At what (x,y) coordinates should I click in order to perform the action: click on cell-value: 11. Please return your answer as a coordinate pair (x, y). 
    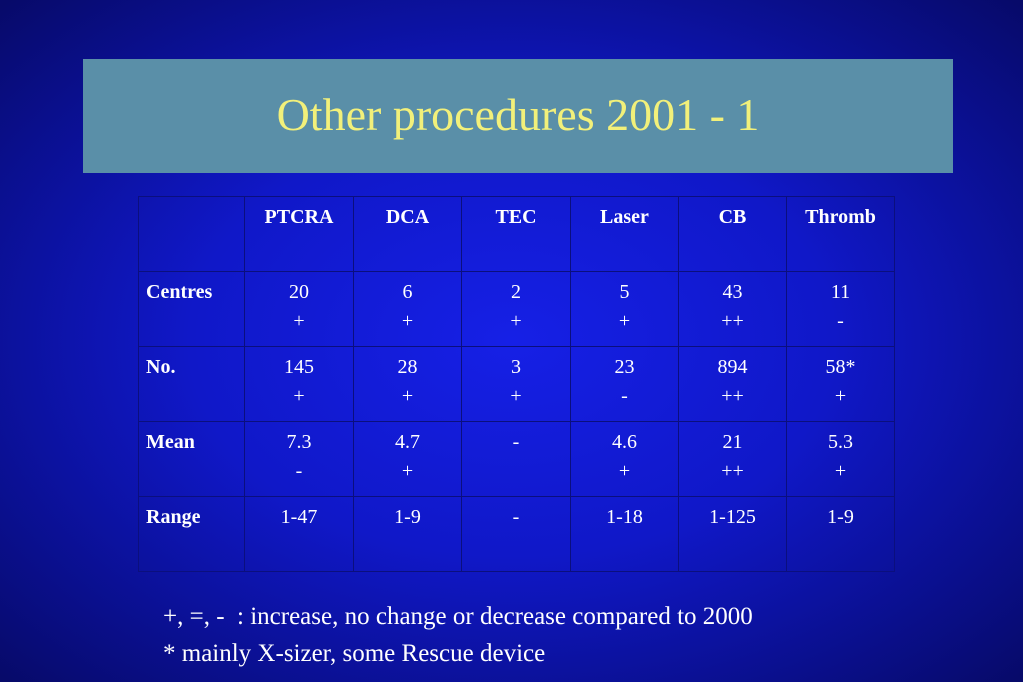
    Looking at the image, I should click on (840, 292).